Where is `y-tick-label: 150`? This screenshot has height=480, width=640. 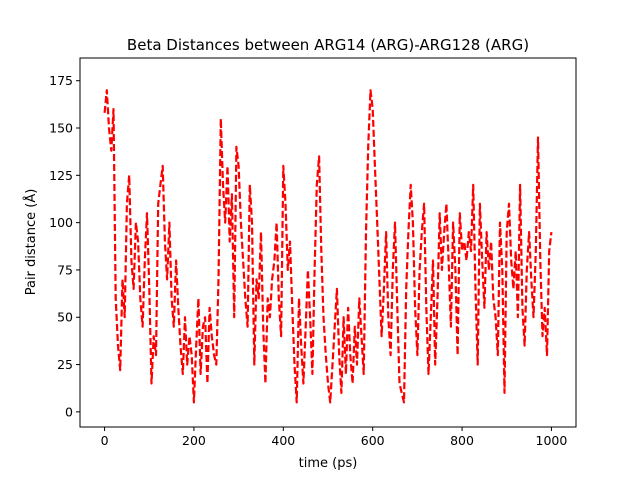
y-tick-label: 150 is located at coordinates (61, 128).